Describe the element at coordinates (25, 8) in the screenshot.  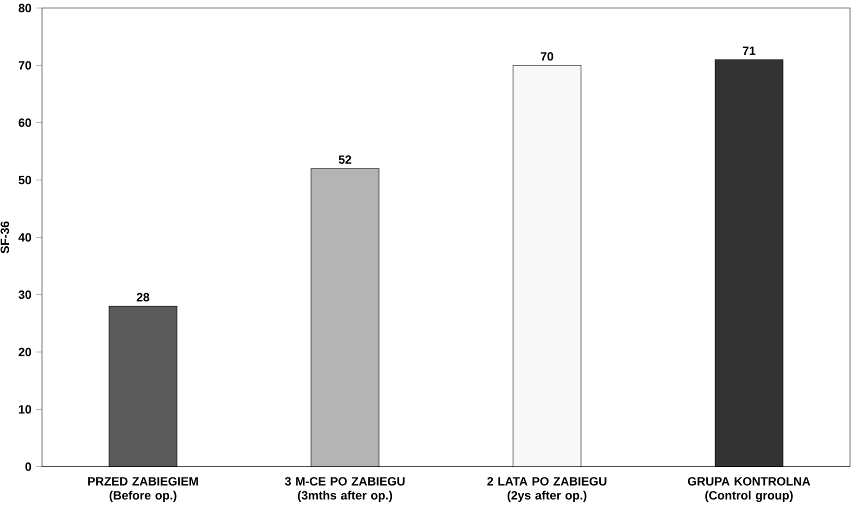
I see `y-tick-label: 80` at that location.